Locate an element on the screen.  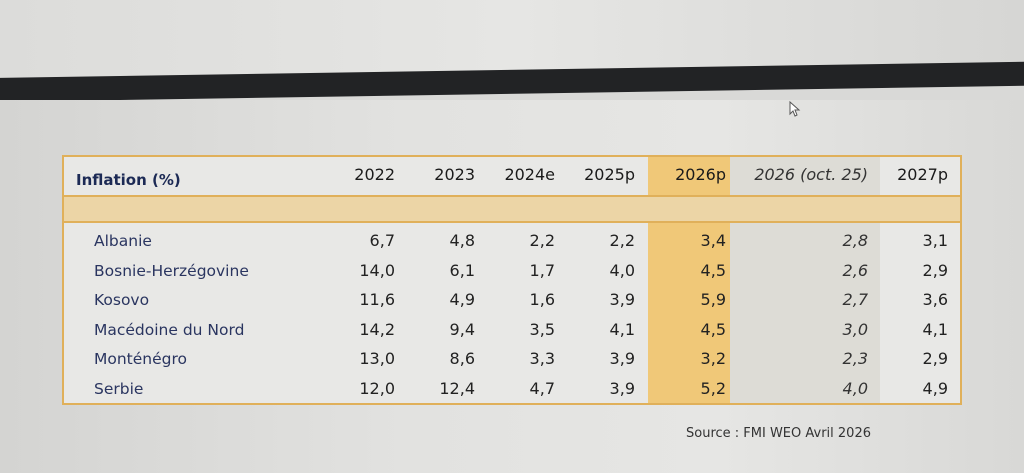
country-label: Monténégro is located at coordinates (141, 359).